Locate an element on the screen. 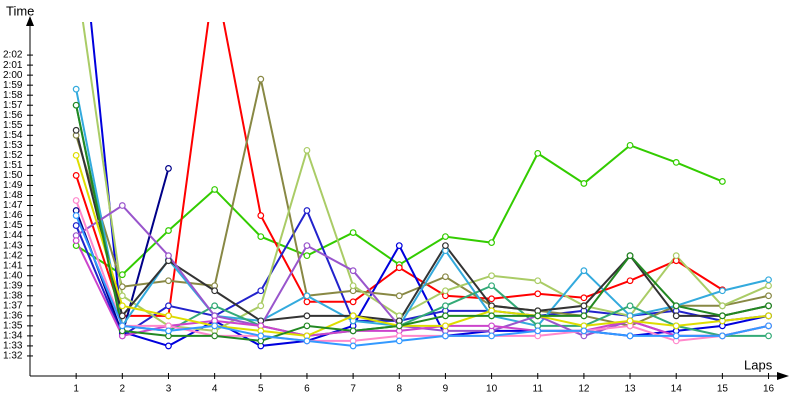  x-tick-label: 11 is located at coordinates (538, 389).